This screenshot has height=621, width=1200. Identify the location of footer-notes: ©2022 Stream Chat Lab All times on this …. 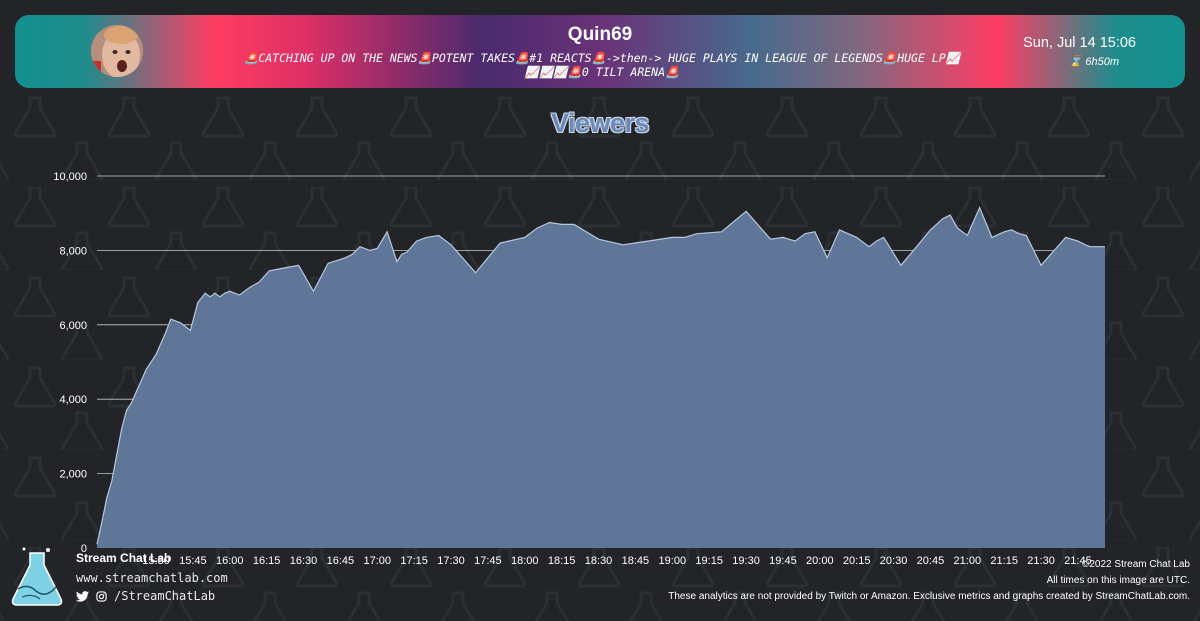
(929, 581).